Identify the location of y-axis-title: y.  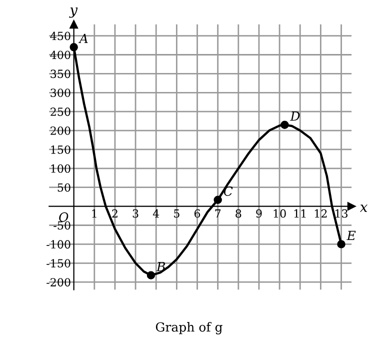
(73, 13).